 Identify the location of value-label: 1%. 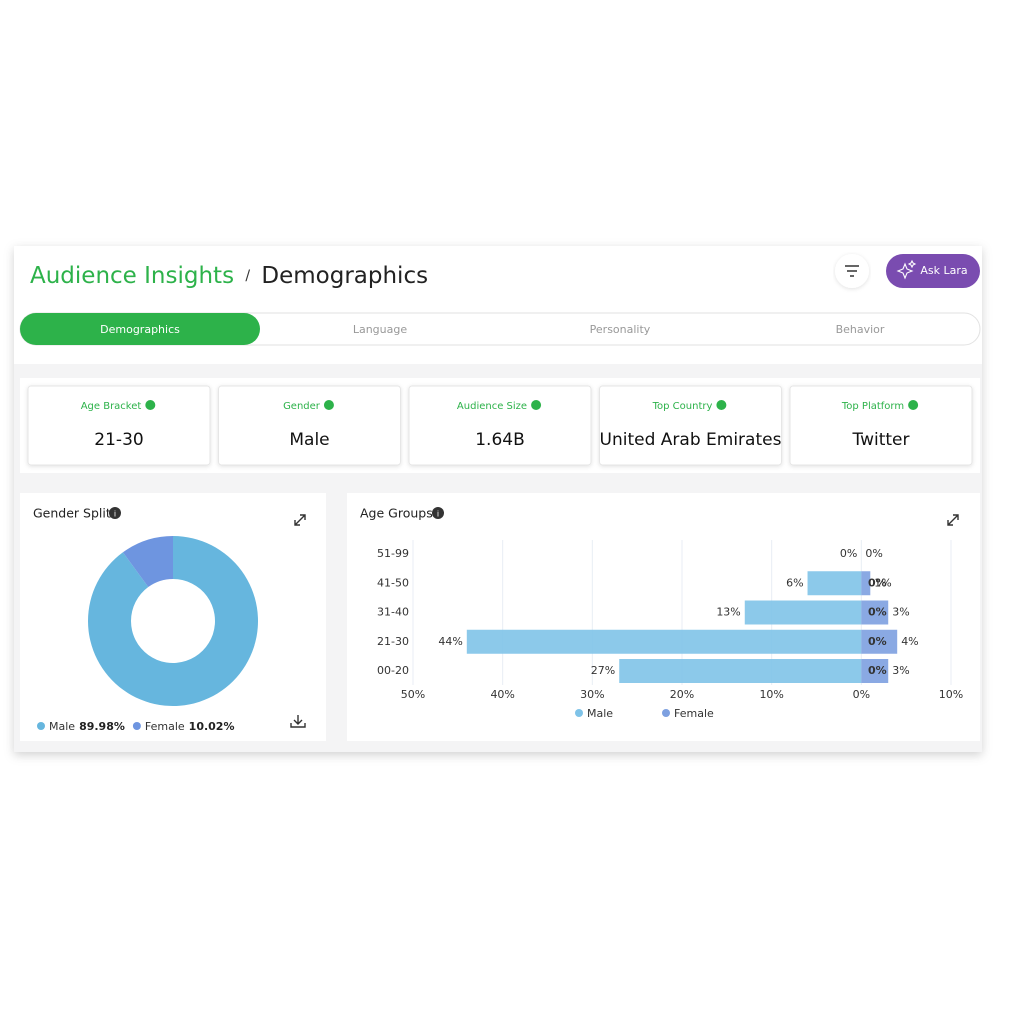
(882, 582).